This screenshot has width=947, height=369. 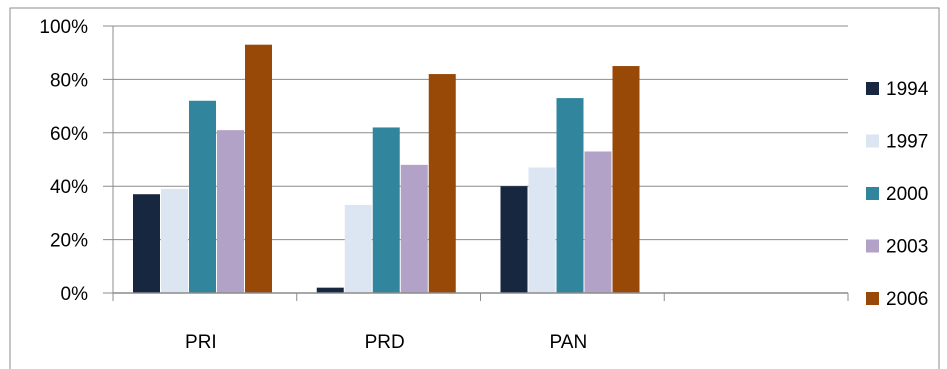 What do you see at coordinates (69, 134) in the screenshot?
I see `y-tick-label: 60%` at bounding box center [69, 134].